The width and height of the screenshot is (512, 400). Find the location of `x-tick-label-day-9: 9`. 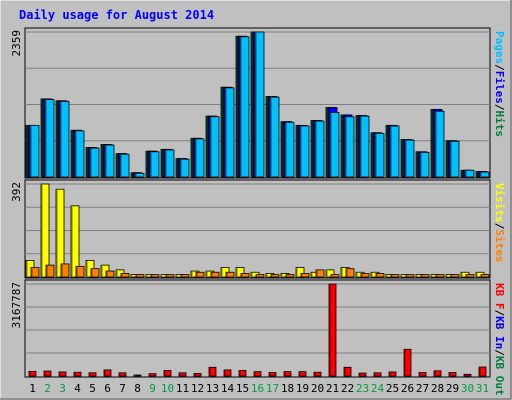

x-tick-label-day-9: 9 is located at coordinates (152, 388).